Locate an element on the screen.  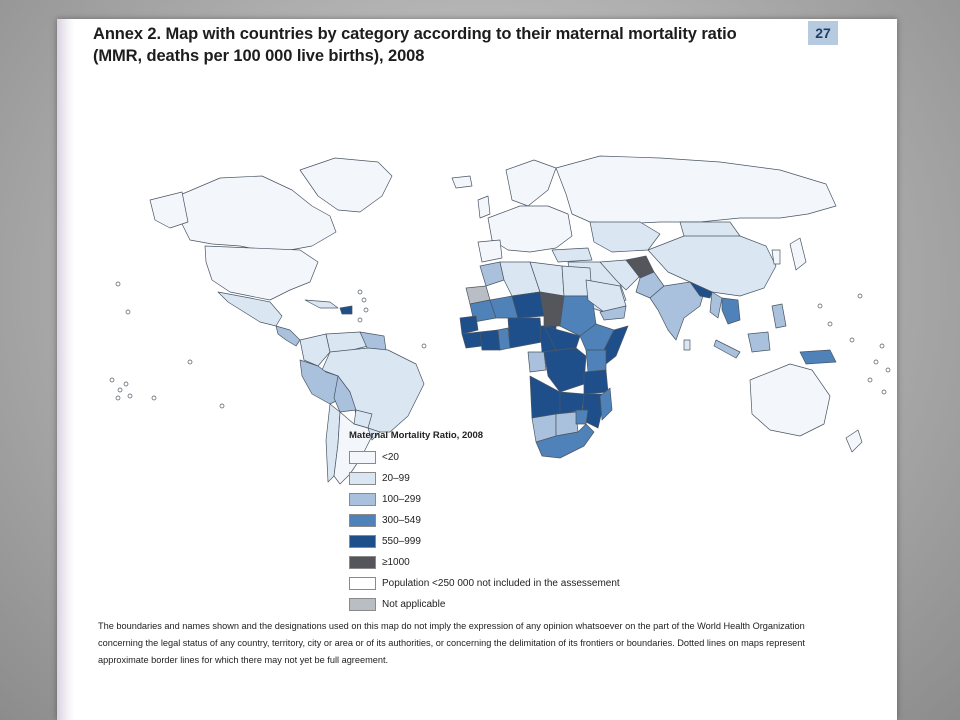
country-argentina is located at coordinates (353, 448).